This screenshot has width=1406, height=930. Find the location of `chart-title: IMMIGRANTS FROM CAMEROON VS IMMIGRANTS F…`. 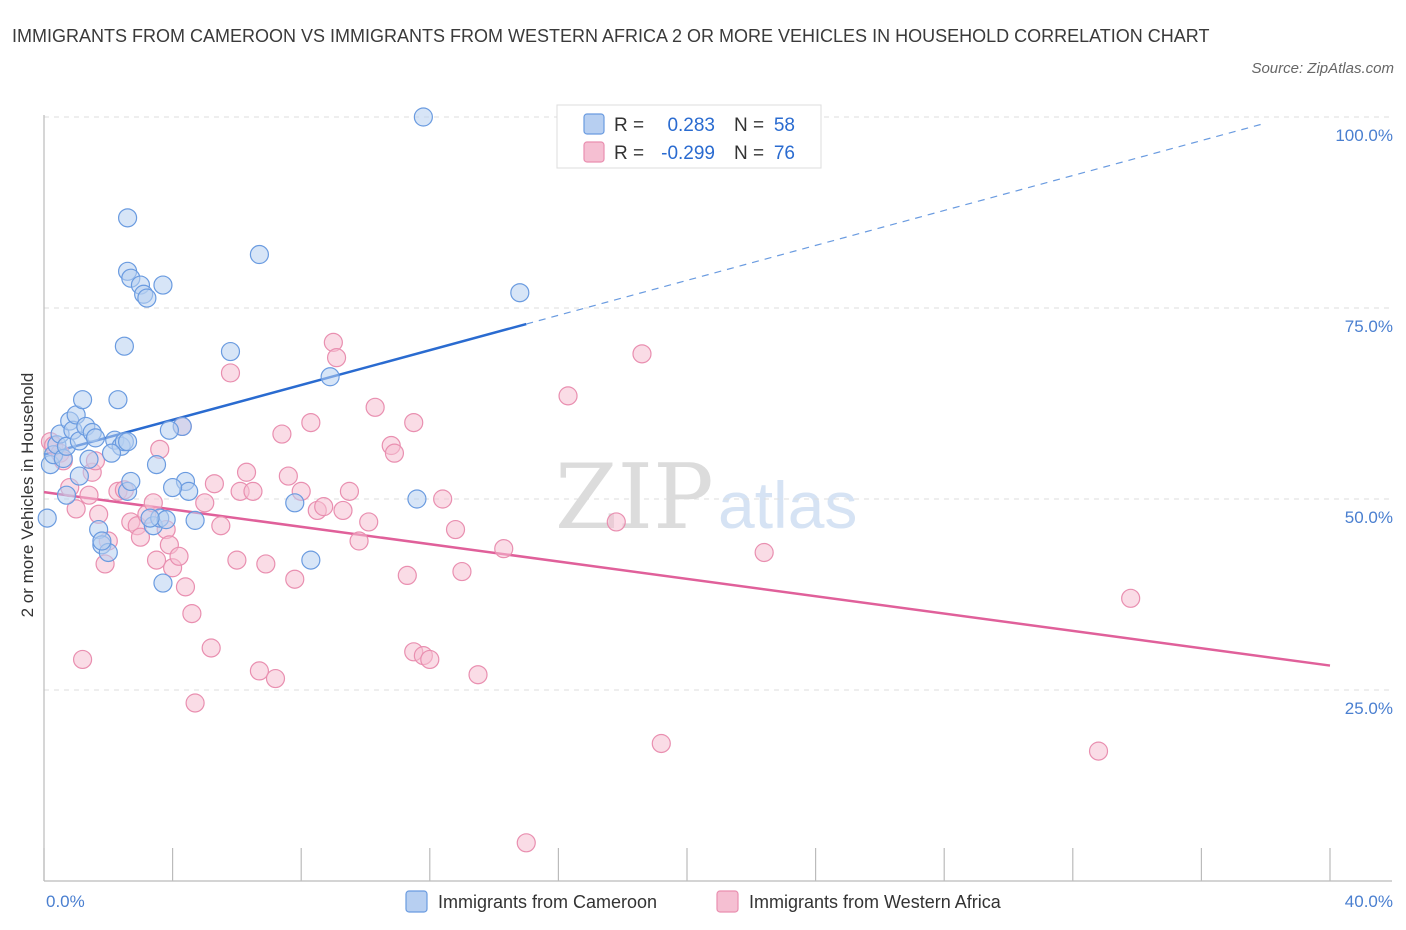

chart-title: IMMIGRANTS FROM CAMEROON VS IMMIGRANTS F… is located at coordinates (611, 36).